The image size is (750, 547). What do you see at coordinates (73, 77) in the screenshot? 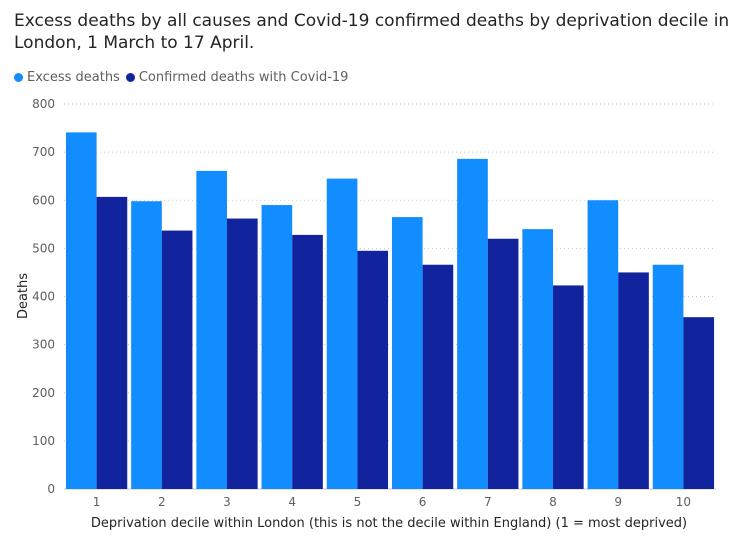
I see `legend-label-excess-deaths: Excess deaths` at bounding box center [73, 77].